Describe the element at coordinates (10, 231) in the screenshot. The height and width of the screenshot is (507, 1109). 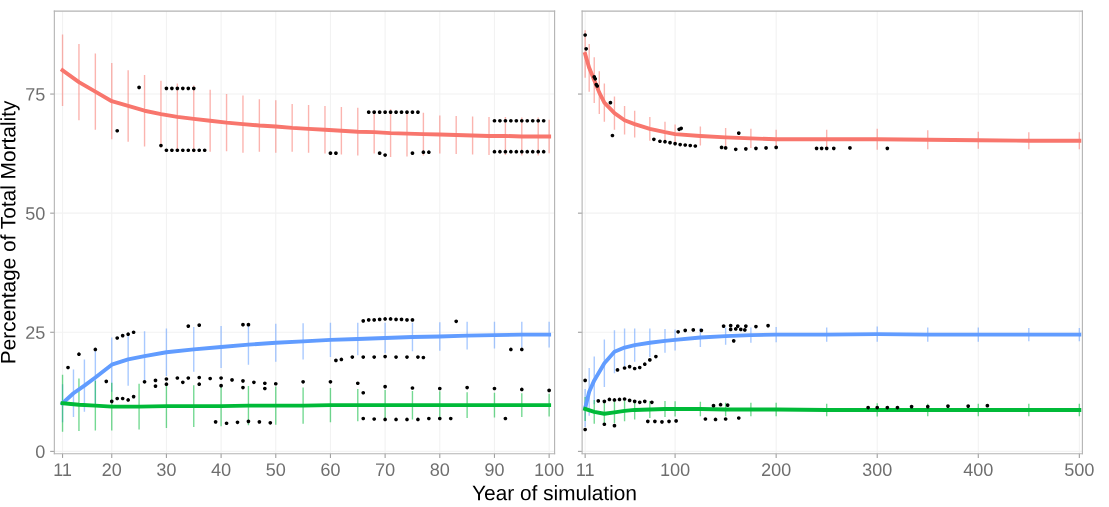
I see `y-axis-title: Percentage of Total Mortality` at that location.